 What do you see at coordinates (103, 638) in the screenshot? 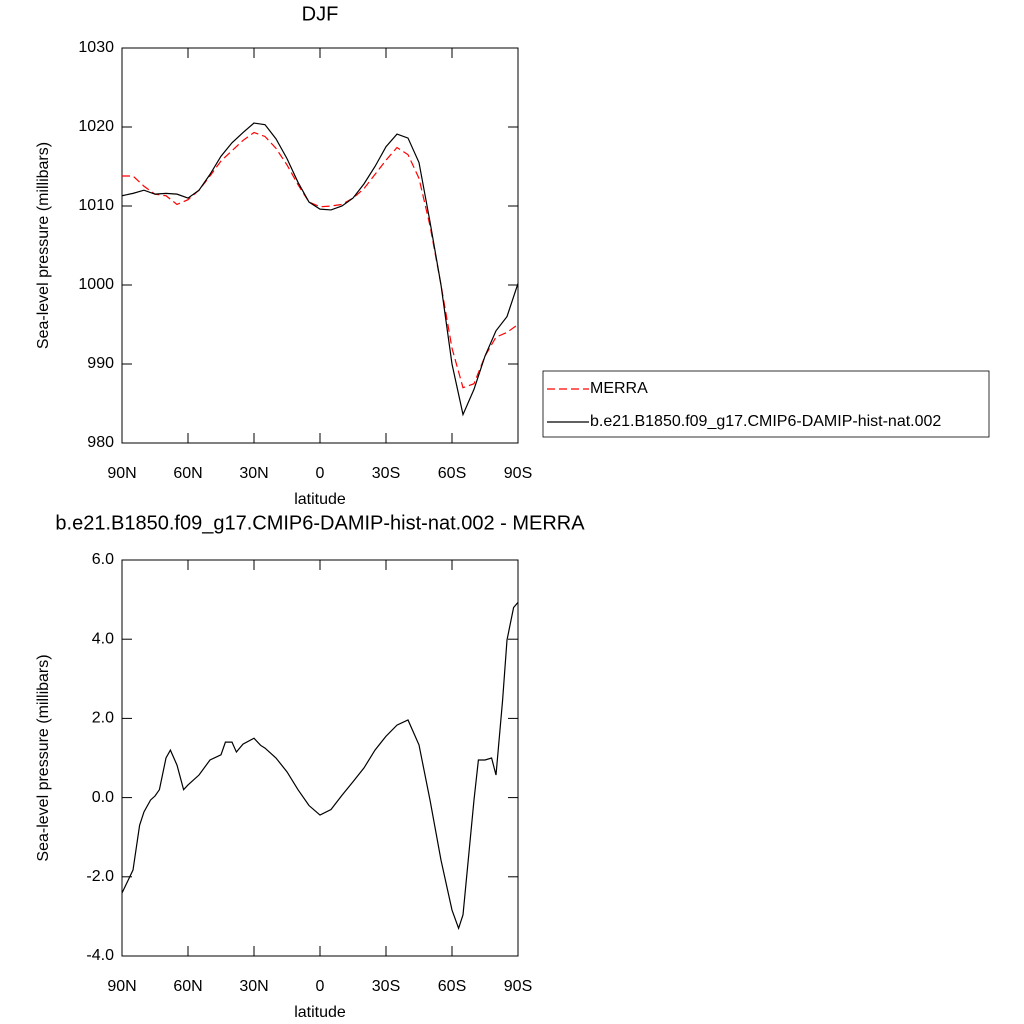
I see `y-tick-label: 4.0` at bounding box center [103, 638].